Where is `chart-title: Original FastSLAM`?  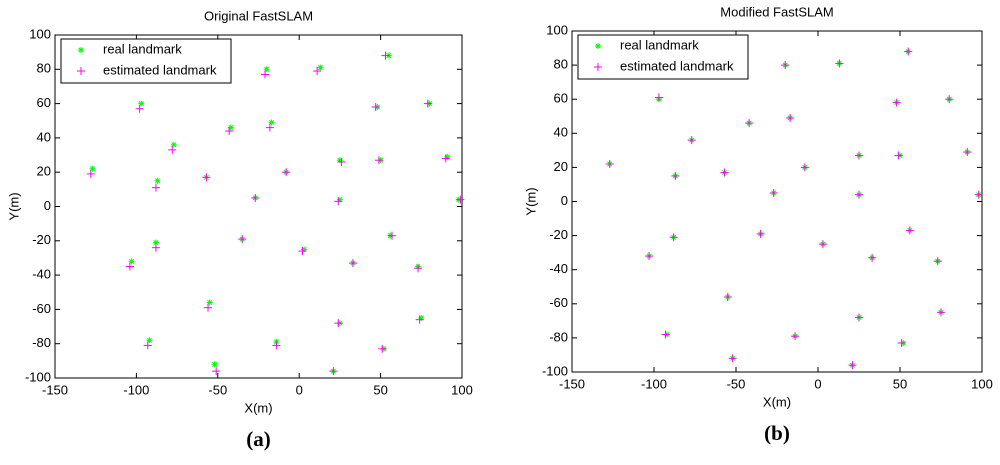 chart-title: Original FastSLAM is located at coordinates (258, 15).